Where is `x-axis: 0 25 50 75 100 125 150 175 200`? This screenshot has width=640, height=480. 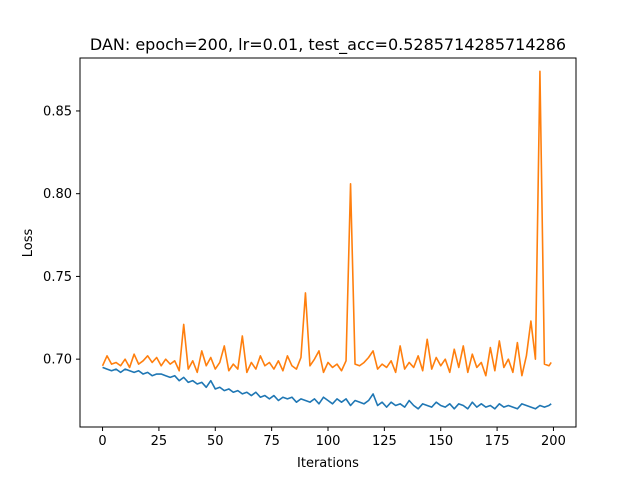 x-axis: 0 25 50 75 100 125 150 175 200 is located at coordinates (332, 438).